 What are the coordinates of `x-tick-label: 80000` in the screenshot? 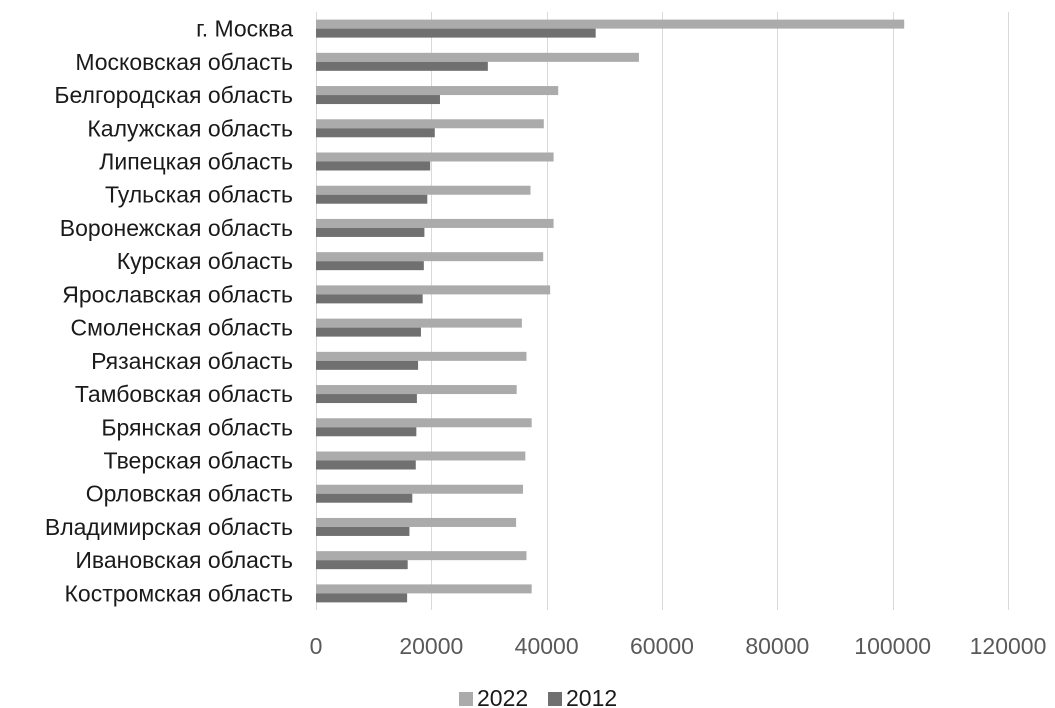 It's located at (777, 646).